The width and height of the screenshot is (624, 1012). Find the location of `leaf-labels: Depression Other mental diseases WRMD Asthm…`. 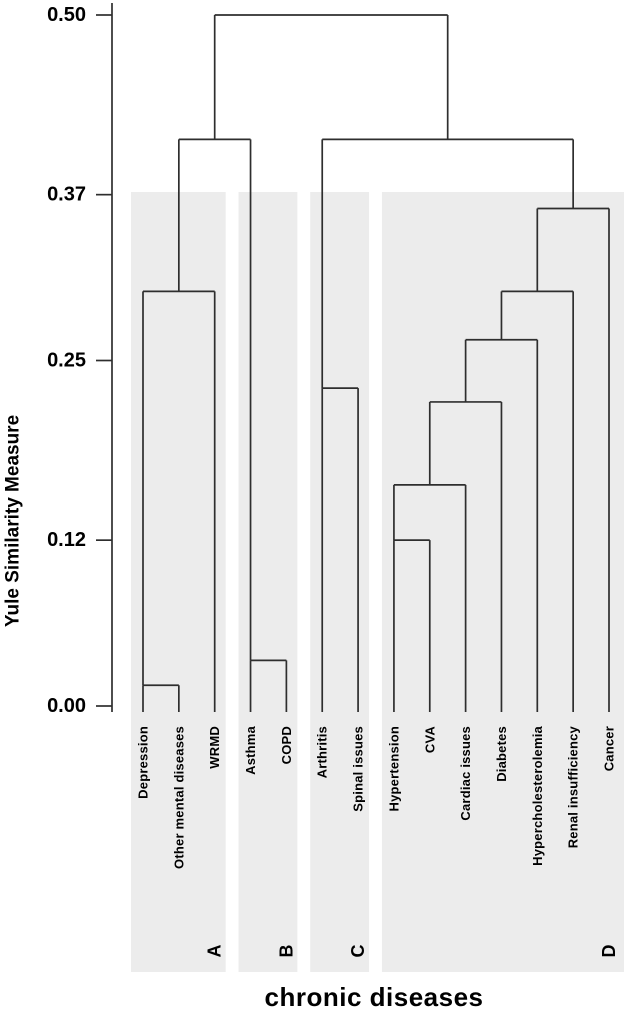

leaf-labels: Depression Other mental diseases WRMD Asthm… is located at coordinates (376, 797).